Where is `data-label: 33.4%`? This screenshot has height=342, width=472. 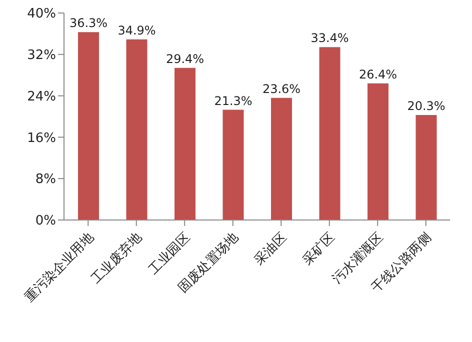 data-label: 33.4% is located at coordinates (329, 38).